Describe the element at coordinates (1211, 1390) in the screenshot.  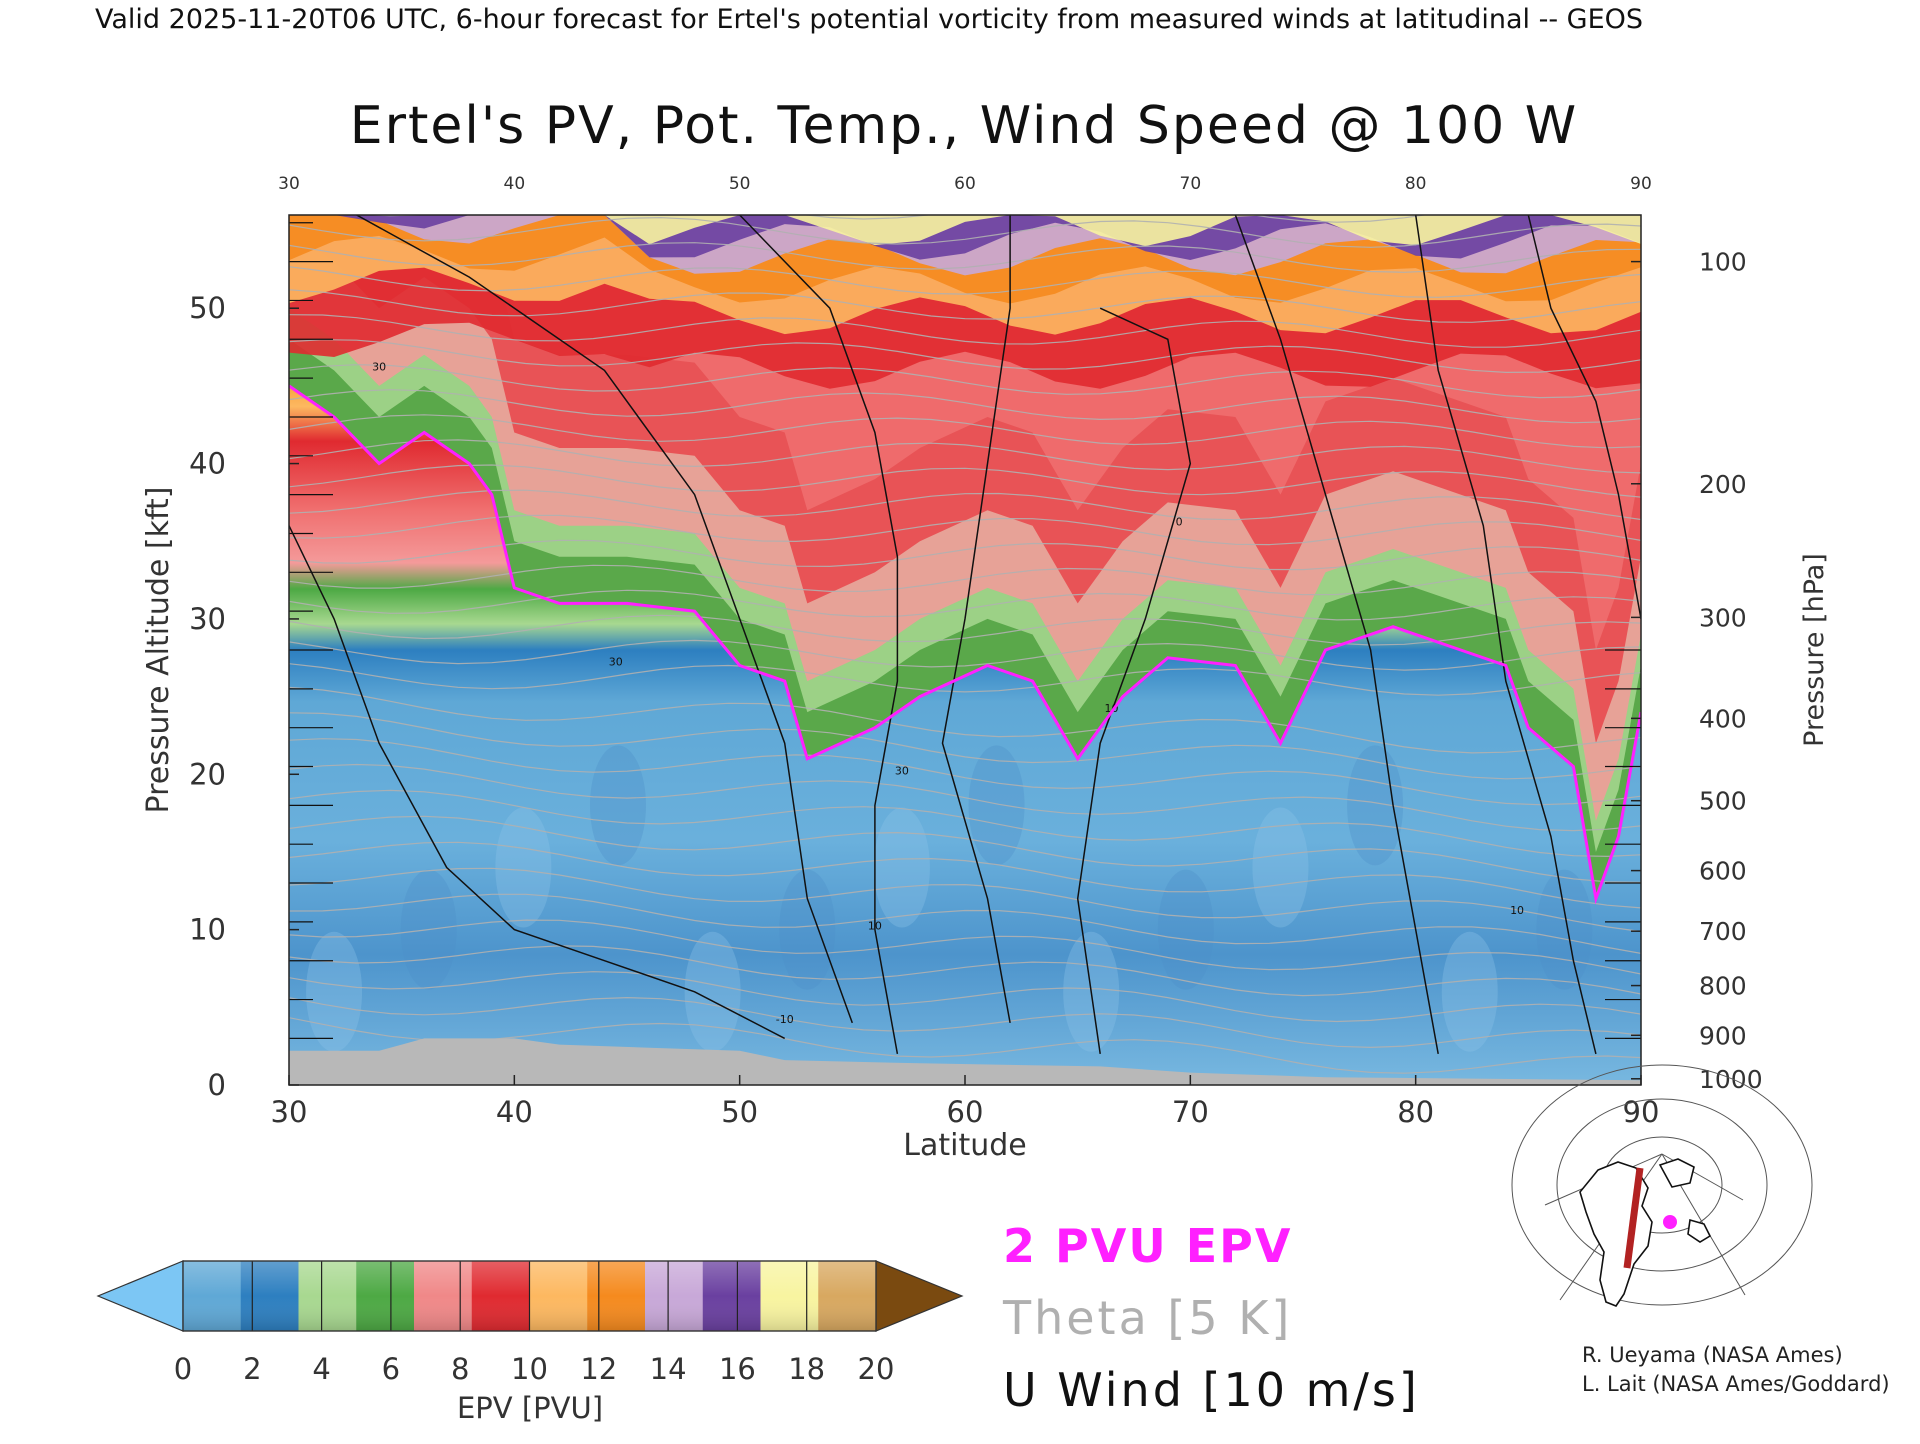
I see `legend-wind: U Wind [10 m/s]` at that location.